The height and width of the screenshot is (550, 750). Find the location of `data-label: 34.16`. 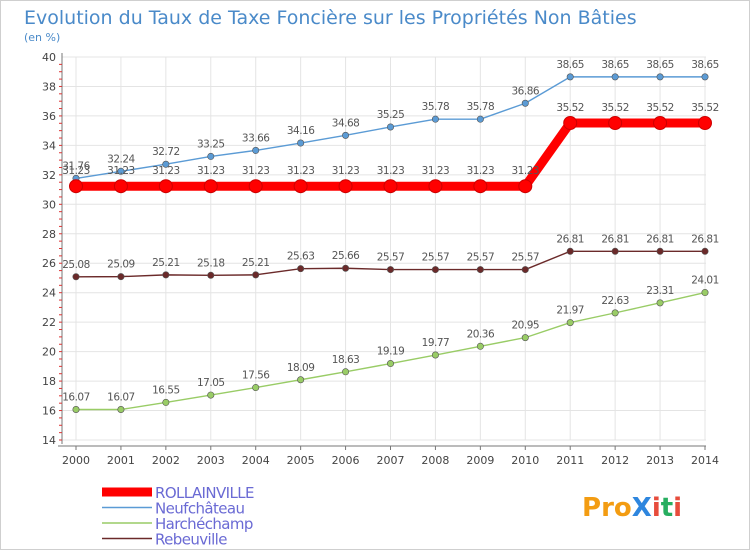

data-label: 34.16 is located at coordinates (301, 131).